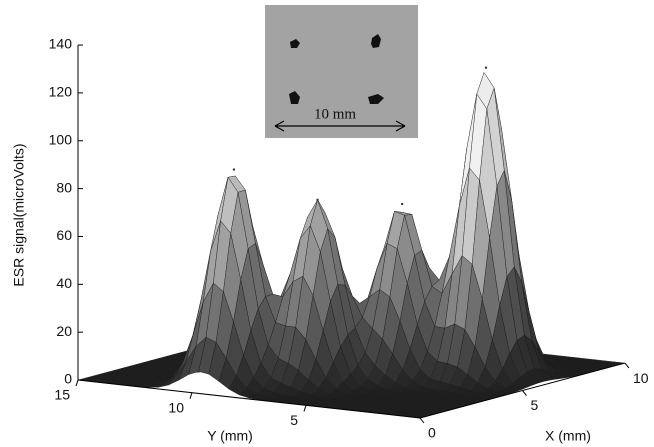 This screenshot has width=654, height=447. I want to click on z-tick-label: 40, so click(64, 283).